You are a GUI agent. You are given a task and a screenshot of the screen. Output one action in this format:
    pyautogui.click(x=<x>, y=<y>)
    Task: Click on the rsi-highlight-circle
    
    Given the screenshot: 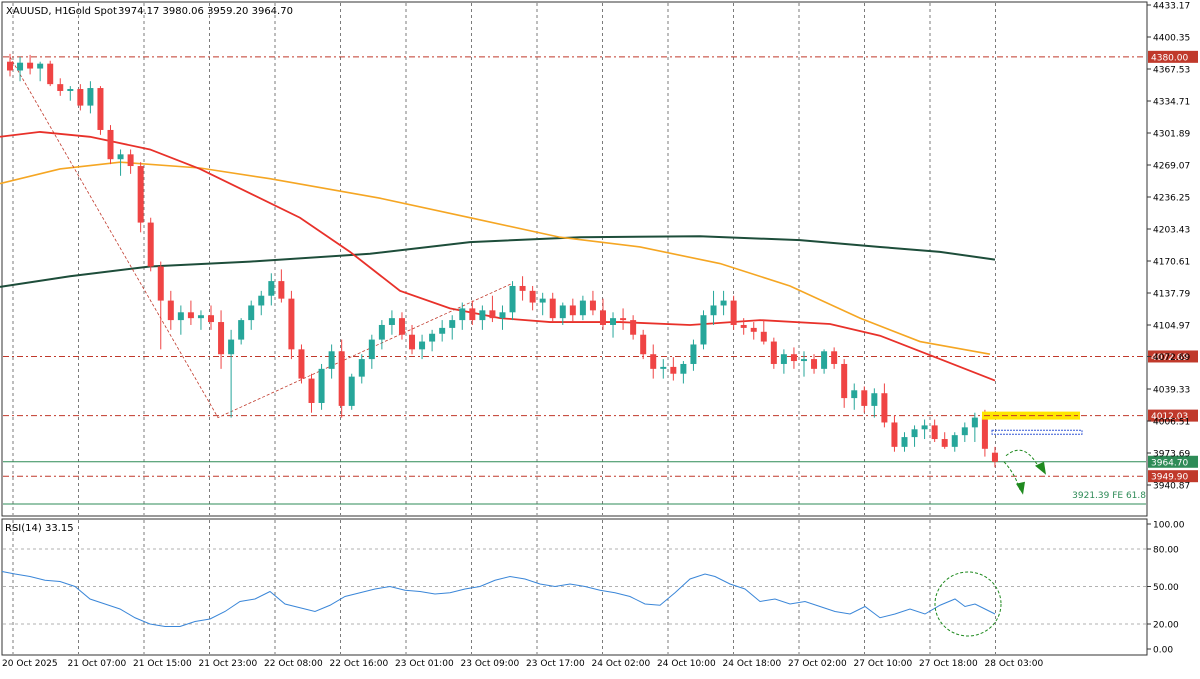 What is the action you would take?
    pyautogui.click(x=968, y=604)
    